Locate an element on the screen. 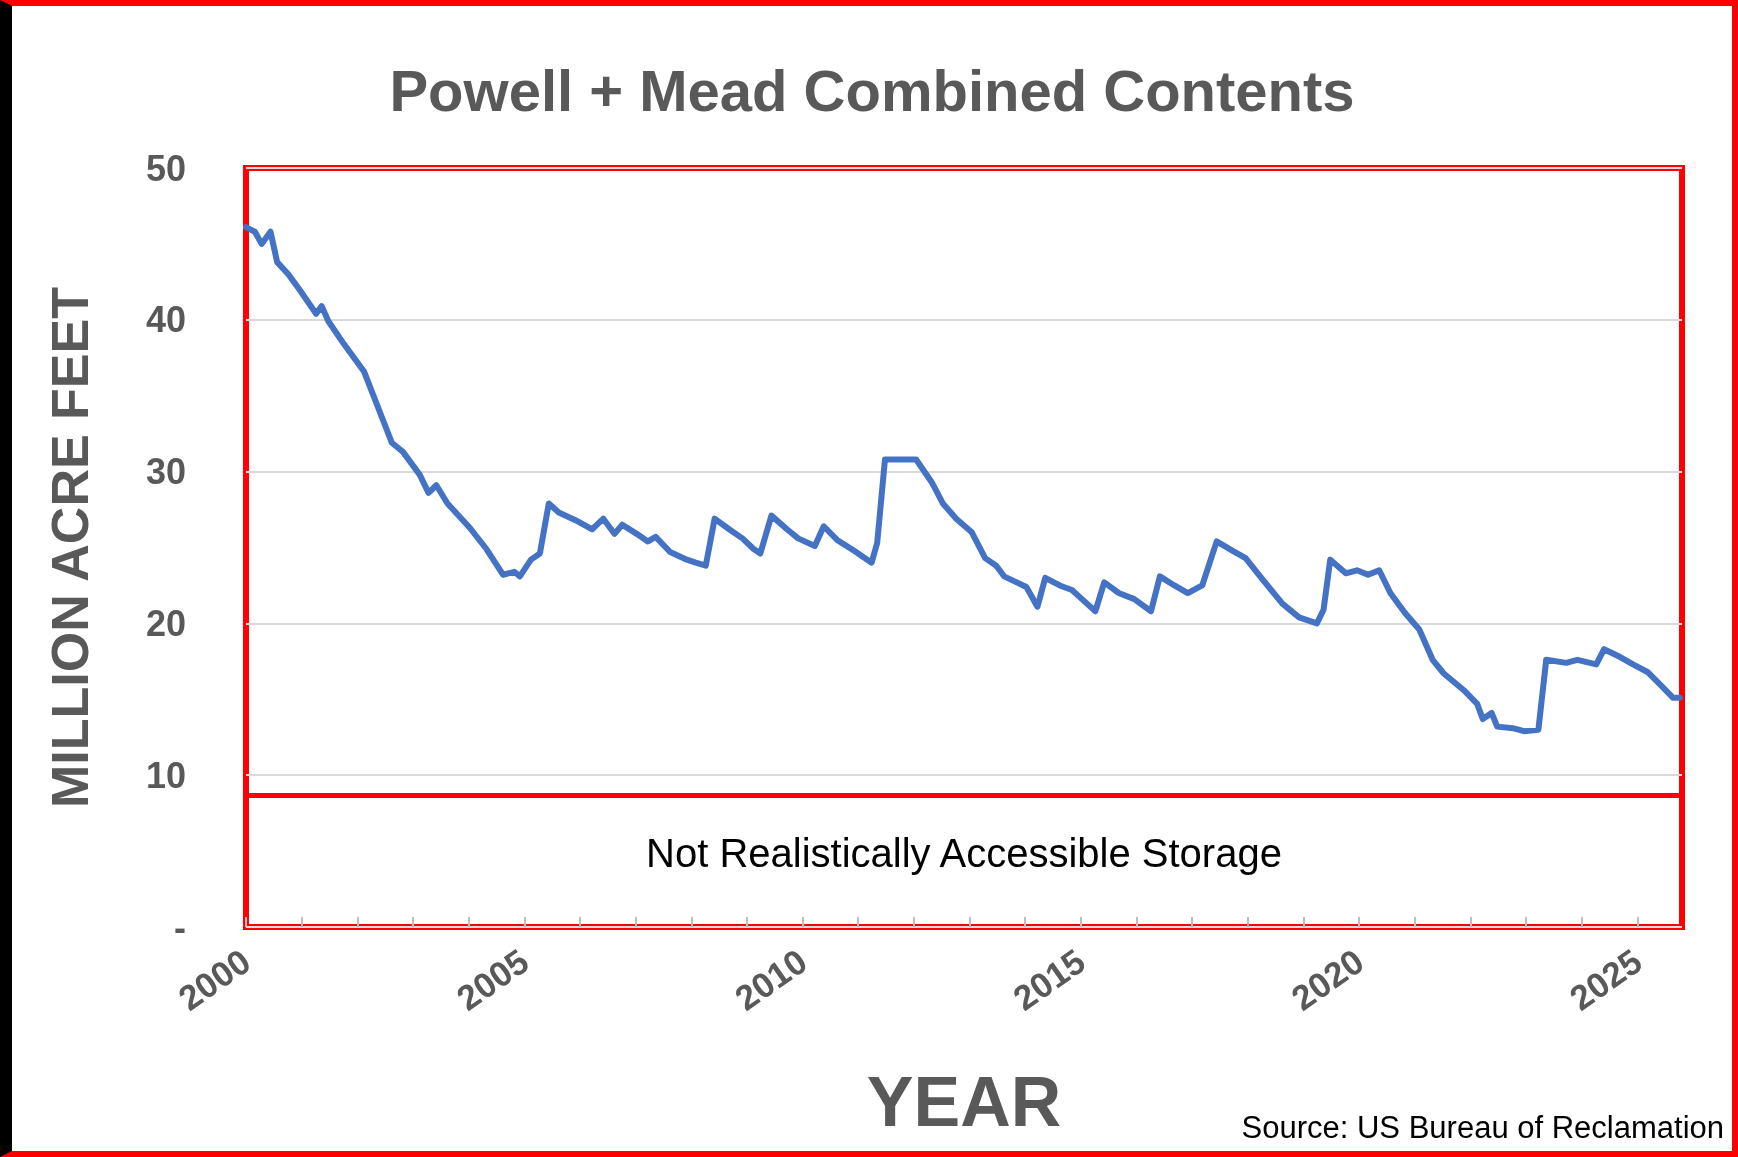 Image resolution: width=1738 pixels, height=1157 pixels. y-tick-label: 10 is located at coordinates (165, 775).